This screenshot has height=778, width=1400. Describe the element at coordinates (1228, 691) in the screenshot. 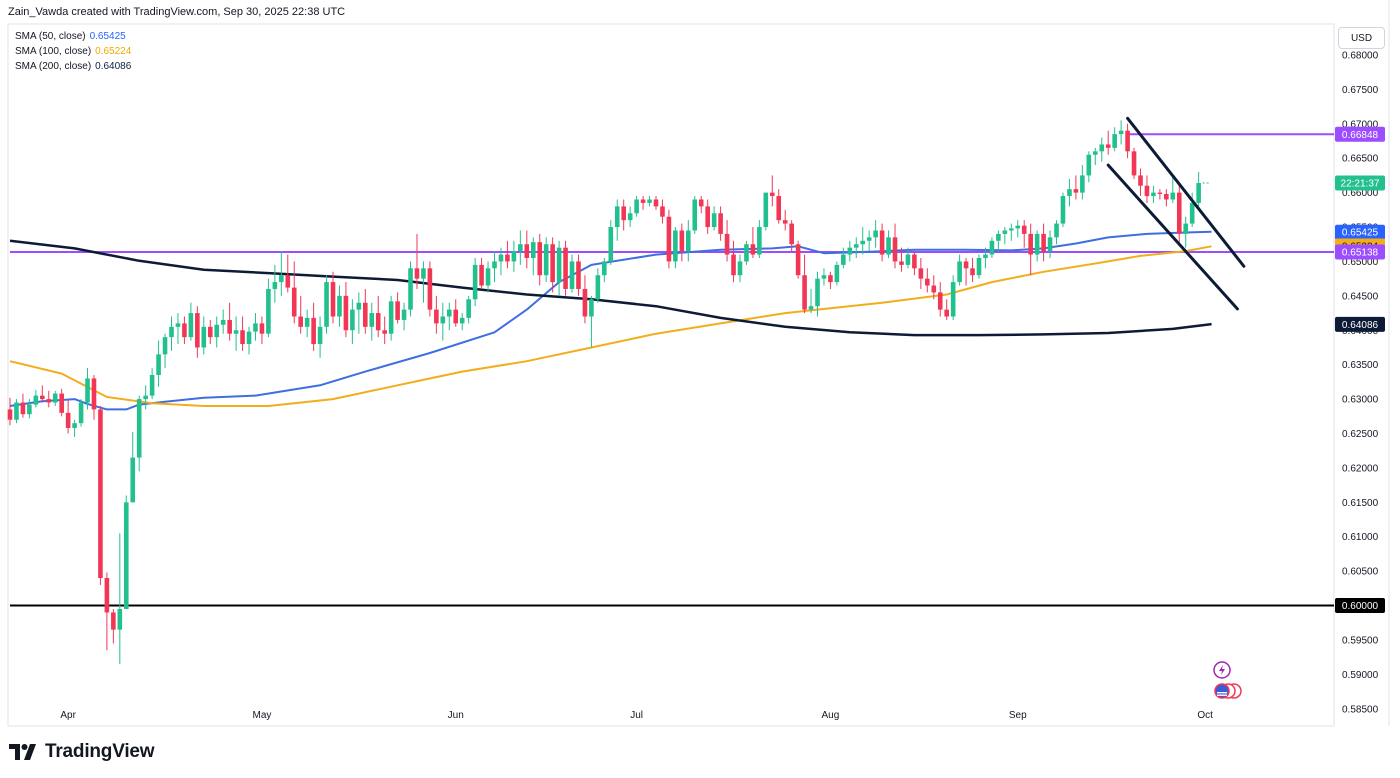

I see `economic-events-flag-icon` at that location.